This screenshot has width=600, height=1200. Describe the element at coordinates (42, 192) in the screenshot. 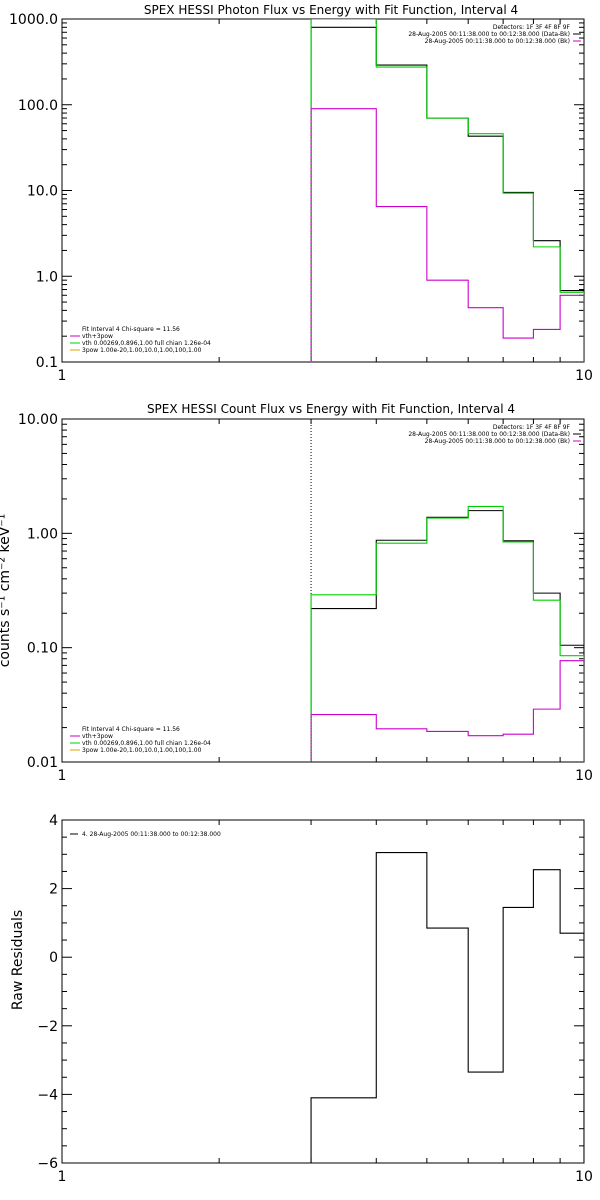

I see `y-tick-label: 10.0` at that location.